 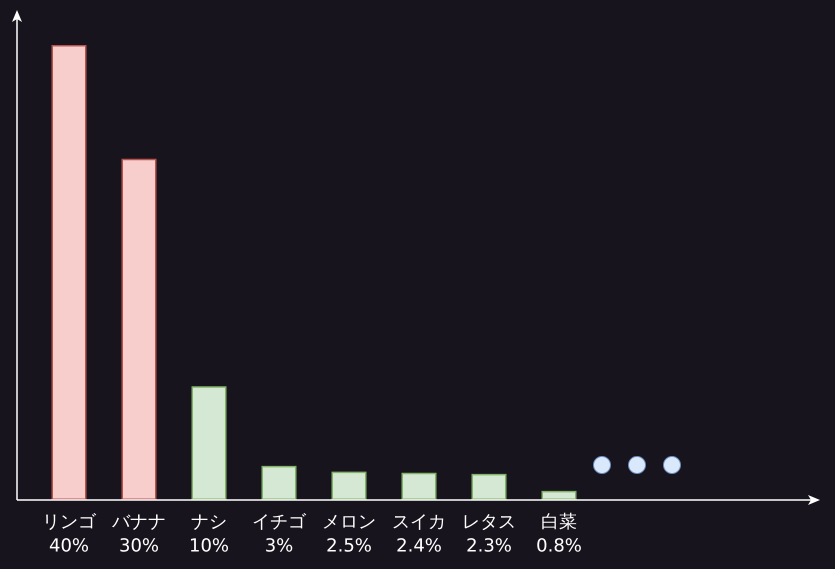 What do you see at coordinates (349, 522) in the screenshot?
I see `x-tick-label: メロン` at bounding box center [349, 522].